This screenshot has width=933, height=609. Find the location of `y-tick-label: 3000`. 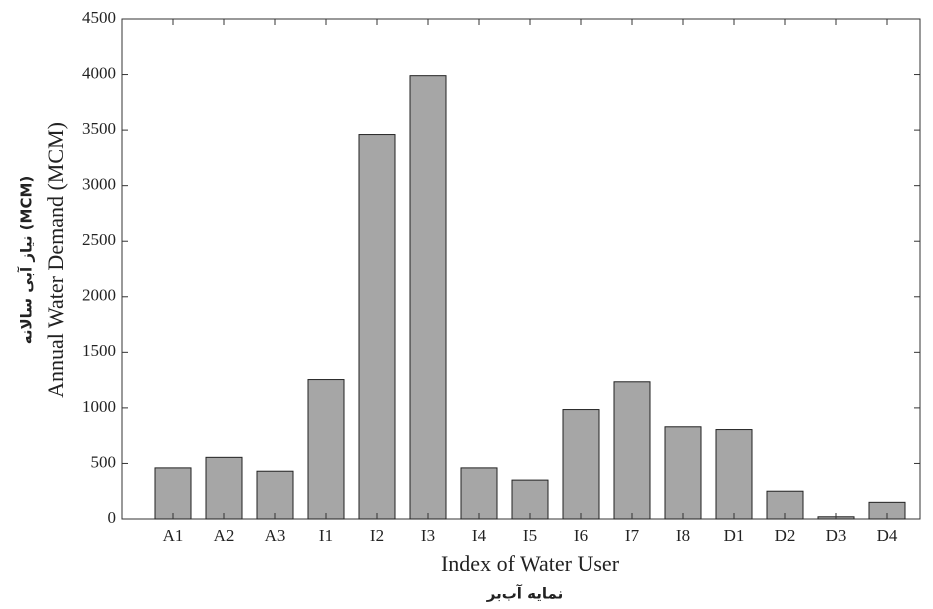

y-tick-label: 3000 is located at coordinates (99, 184).